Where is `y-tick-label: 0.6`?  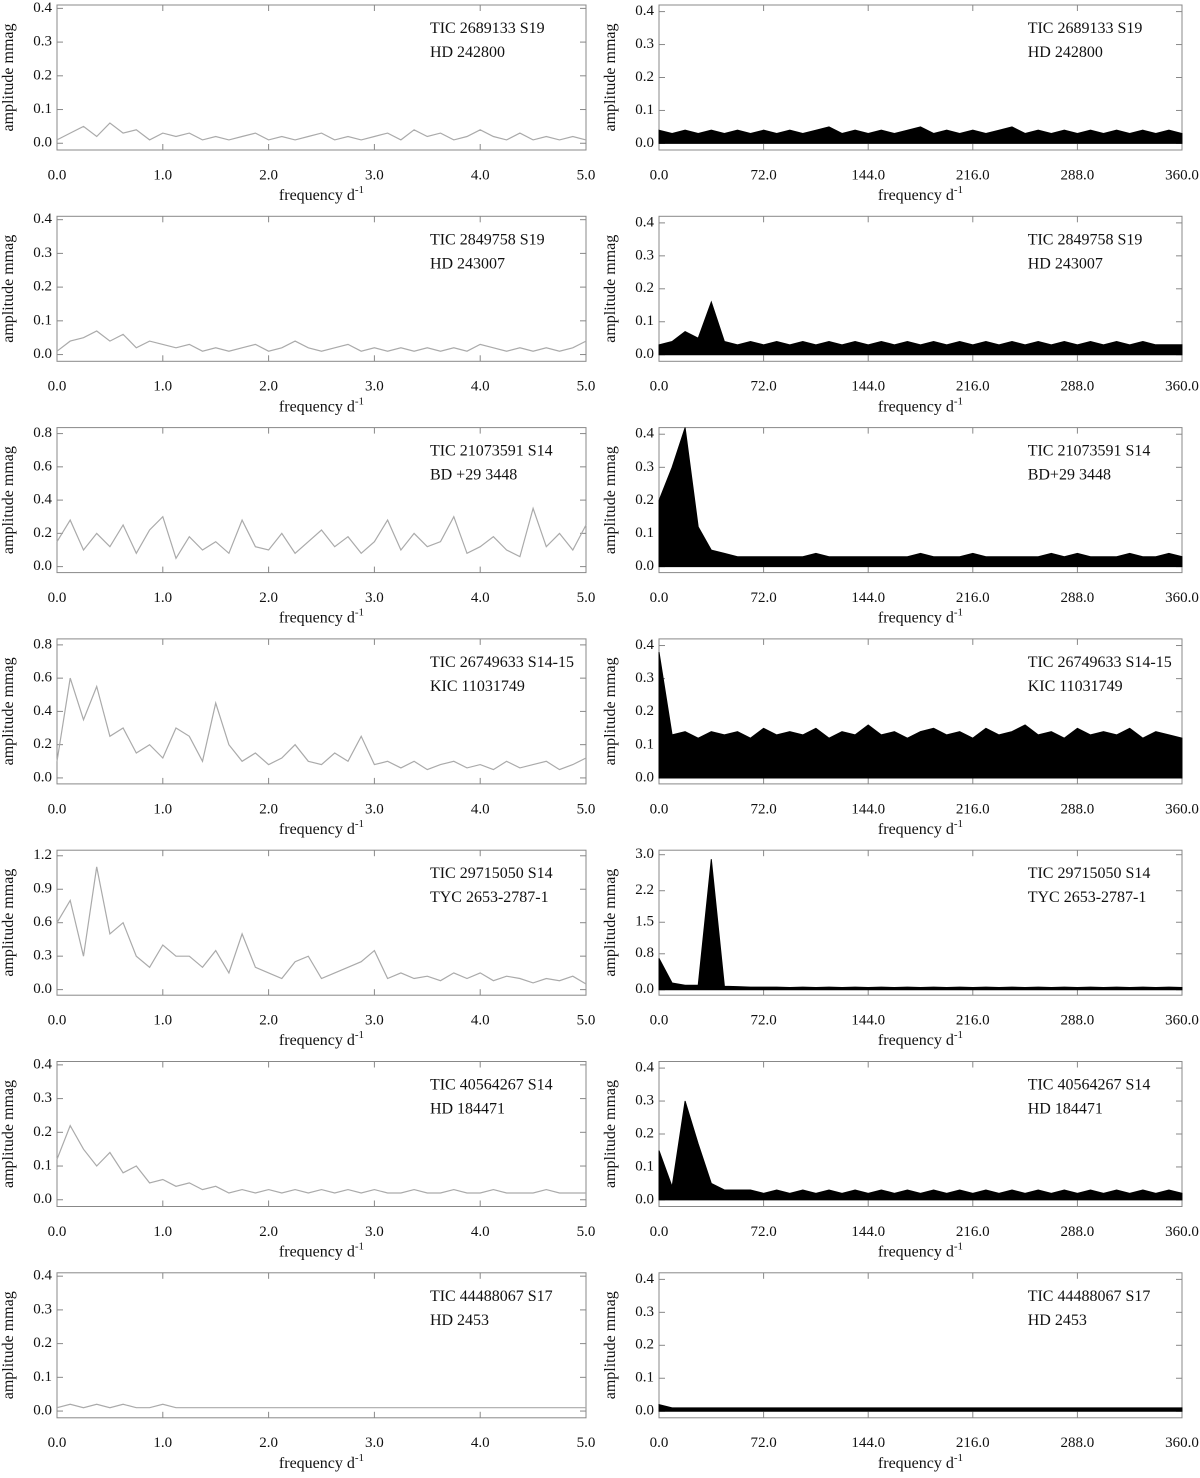 y-tick-label: 0.6 is located at coordinates (42, 678).